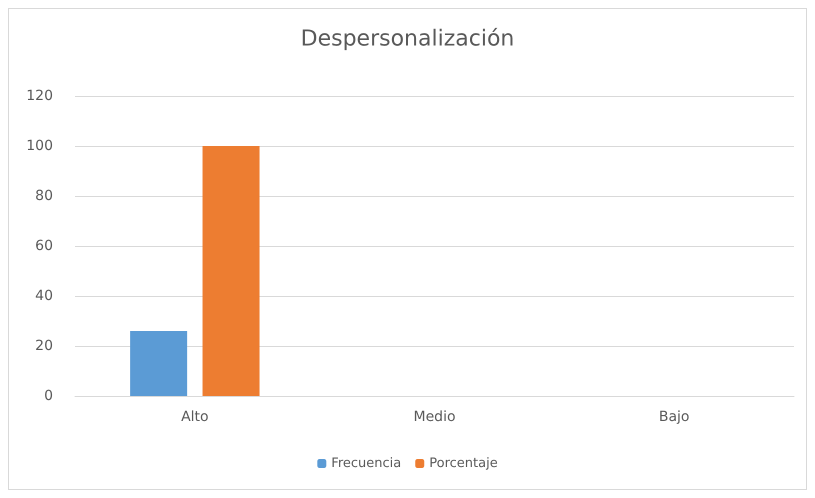 This screenshot has height=498, width=815. What do you see at coordinates (407, 39) in the screenshot?
I see `chart-title: Despersonalización` at bounding box center [407, 39].